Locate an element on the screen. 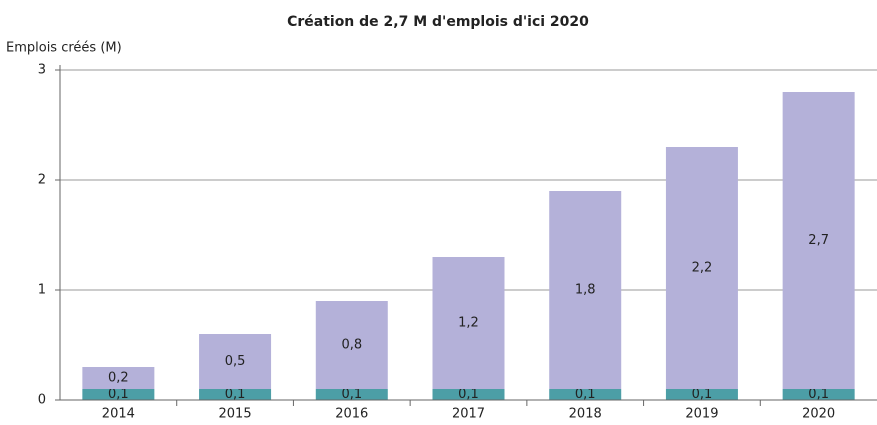 This screenshot has height=425, width=877. x-tick-label: 2017 is located at coordinates (468, 414).